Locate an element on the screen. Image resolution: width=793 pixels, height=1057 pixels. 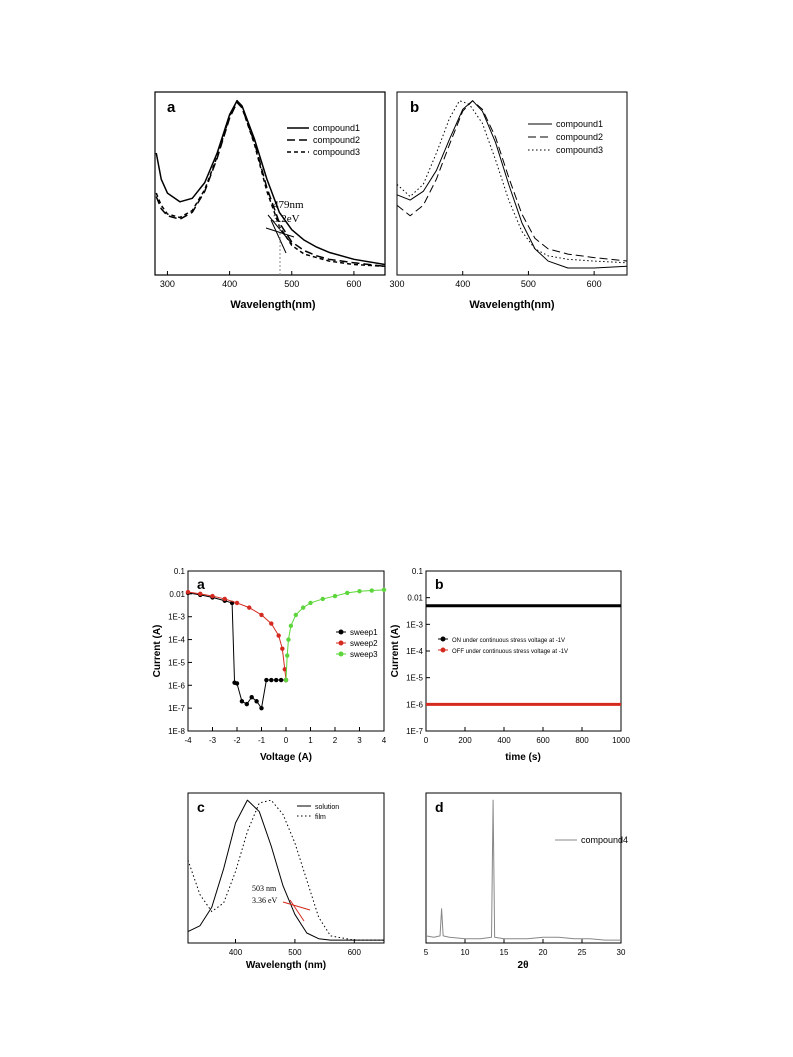
x-axis-label: 2θ is located at coordinates (523, 965).